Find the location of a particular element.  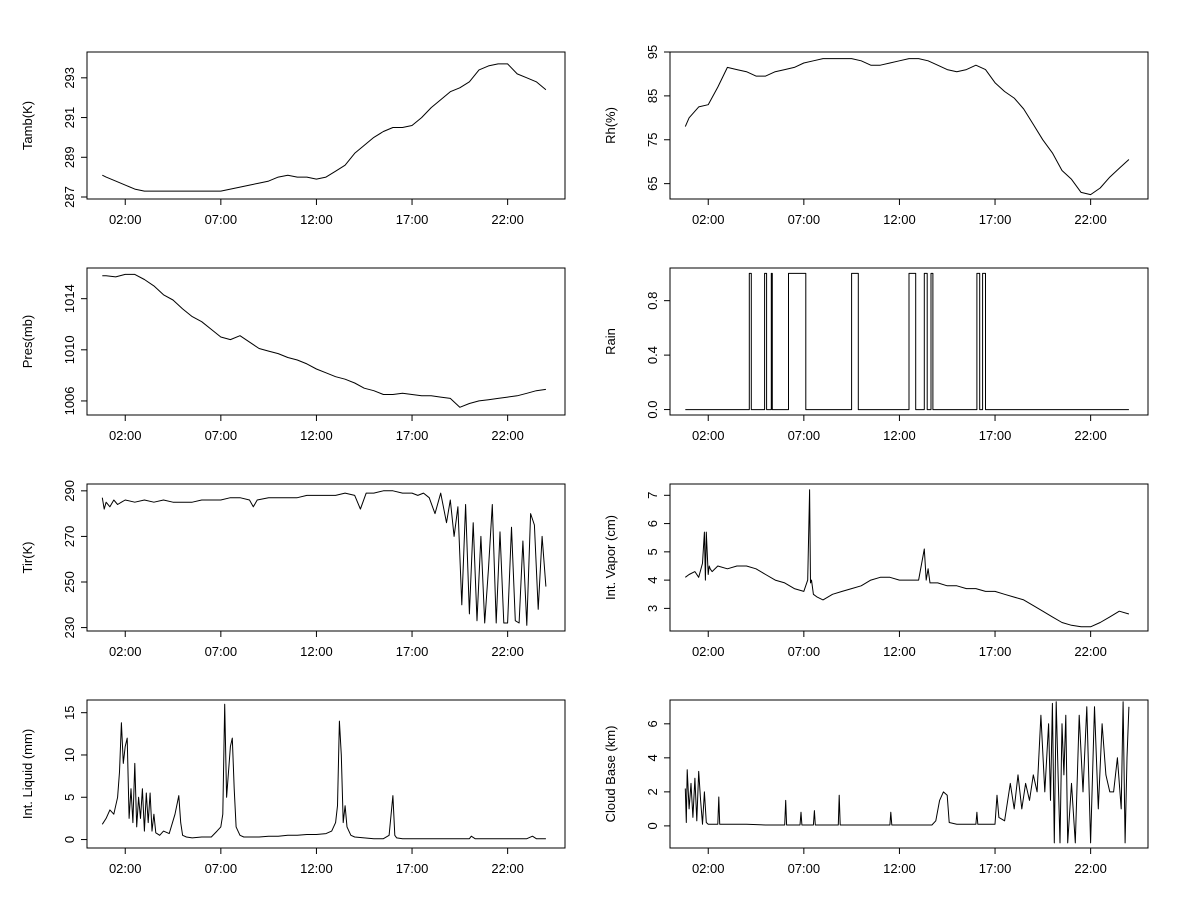

int-vapor-series-line is located at coordinates (907, 558).